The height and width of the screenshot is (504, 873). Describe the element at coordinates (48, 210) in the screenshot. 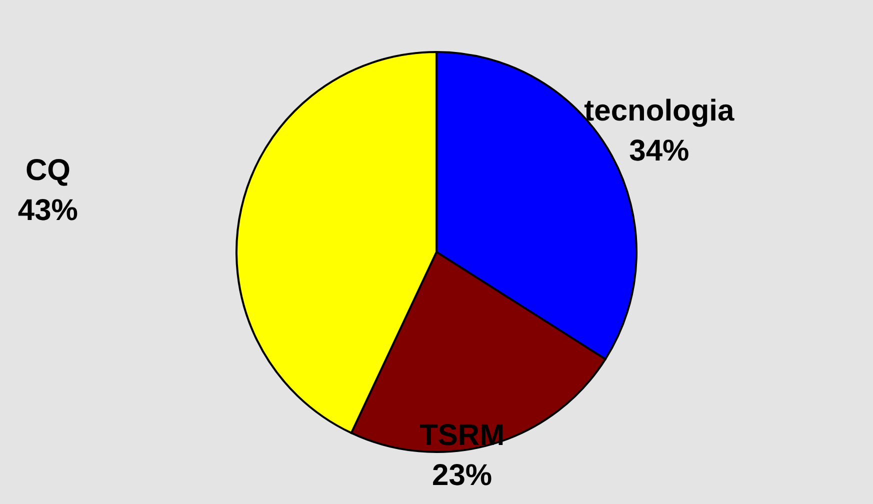

I see `data-label: 43%` at that location.